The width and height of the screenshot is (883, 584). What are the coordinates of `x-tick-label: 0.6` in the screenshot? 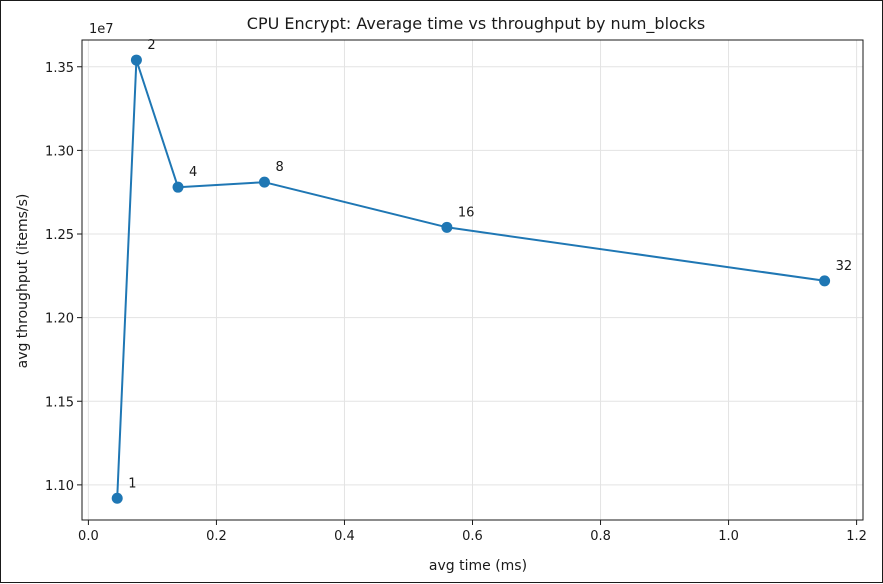 It's located at (472, 536).